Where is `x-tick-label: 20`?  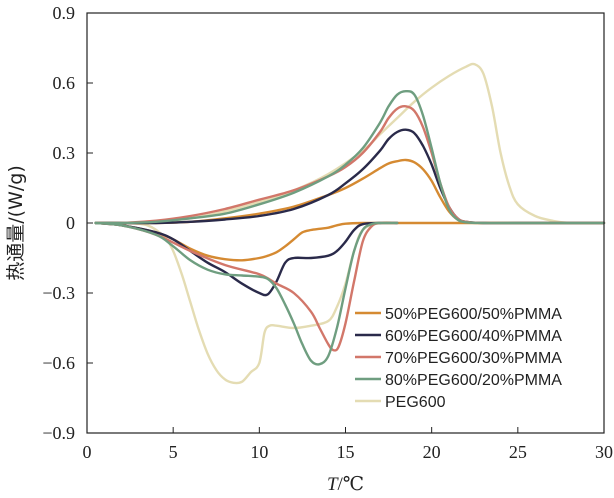
x-tick-label: 20 is located at coordinates (432, 452).